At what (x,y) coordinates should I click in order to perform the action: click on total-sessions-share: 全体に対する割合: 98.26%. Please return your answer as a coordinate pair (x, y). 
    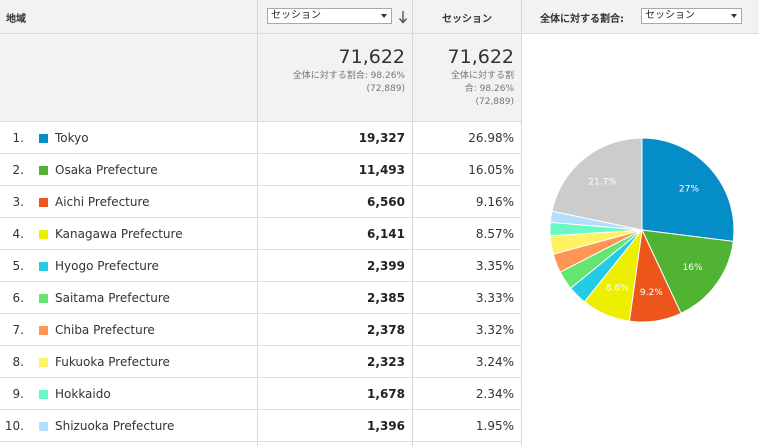
    Looking at the image, I should click on (348, 76).